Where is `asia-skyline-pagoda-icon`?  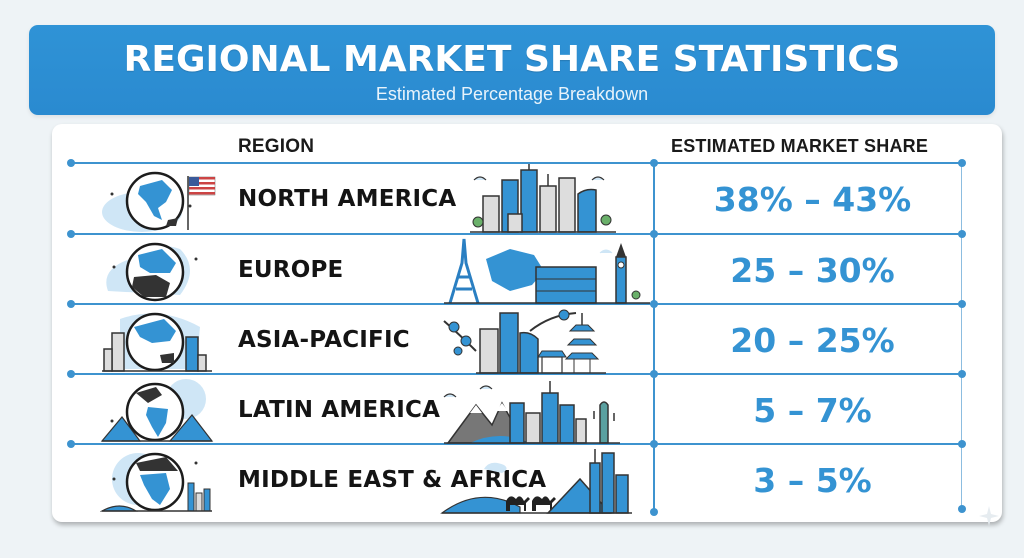
asia-skyline-pagoda-icon is located at coordinates (524, 341).